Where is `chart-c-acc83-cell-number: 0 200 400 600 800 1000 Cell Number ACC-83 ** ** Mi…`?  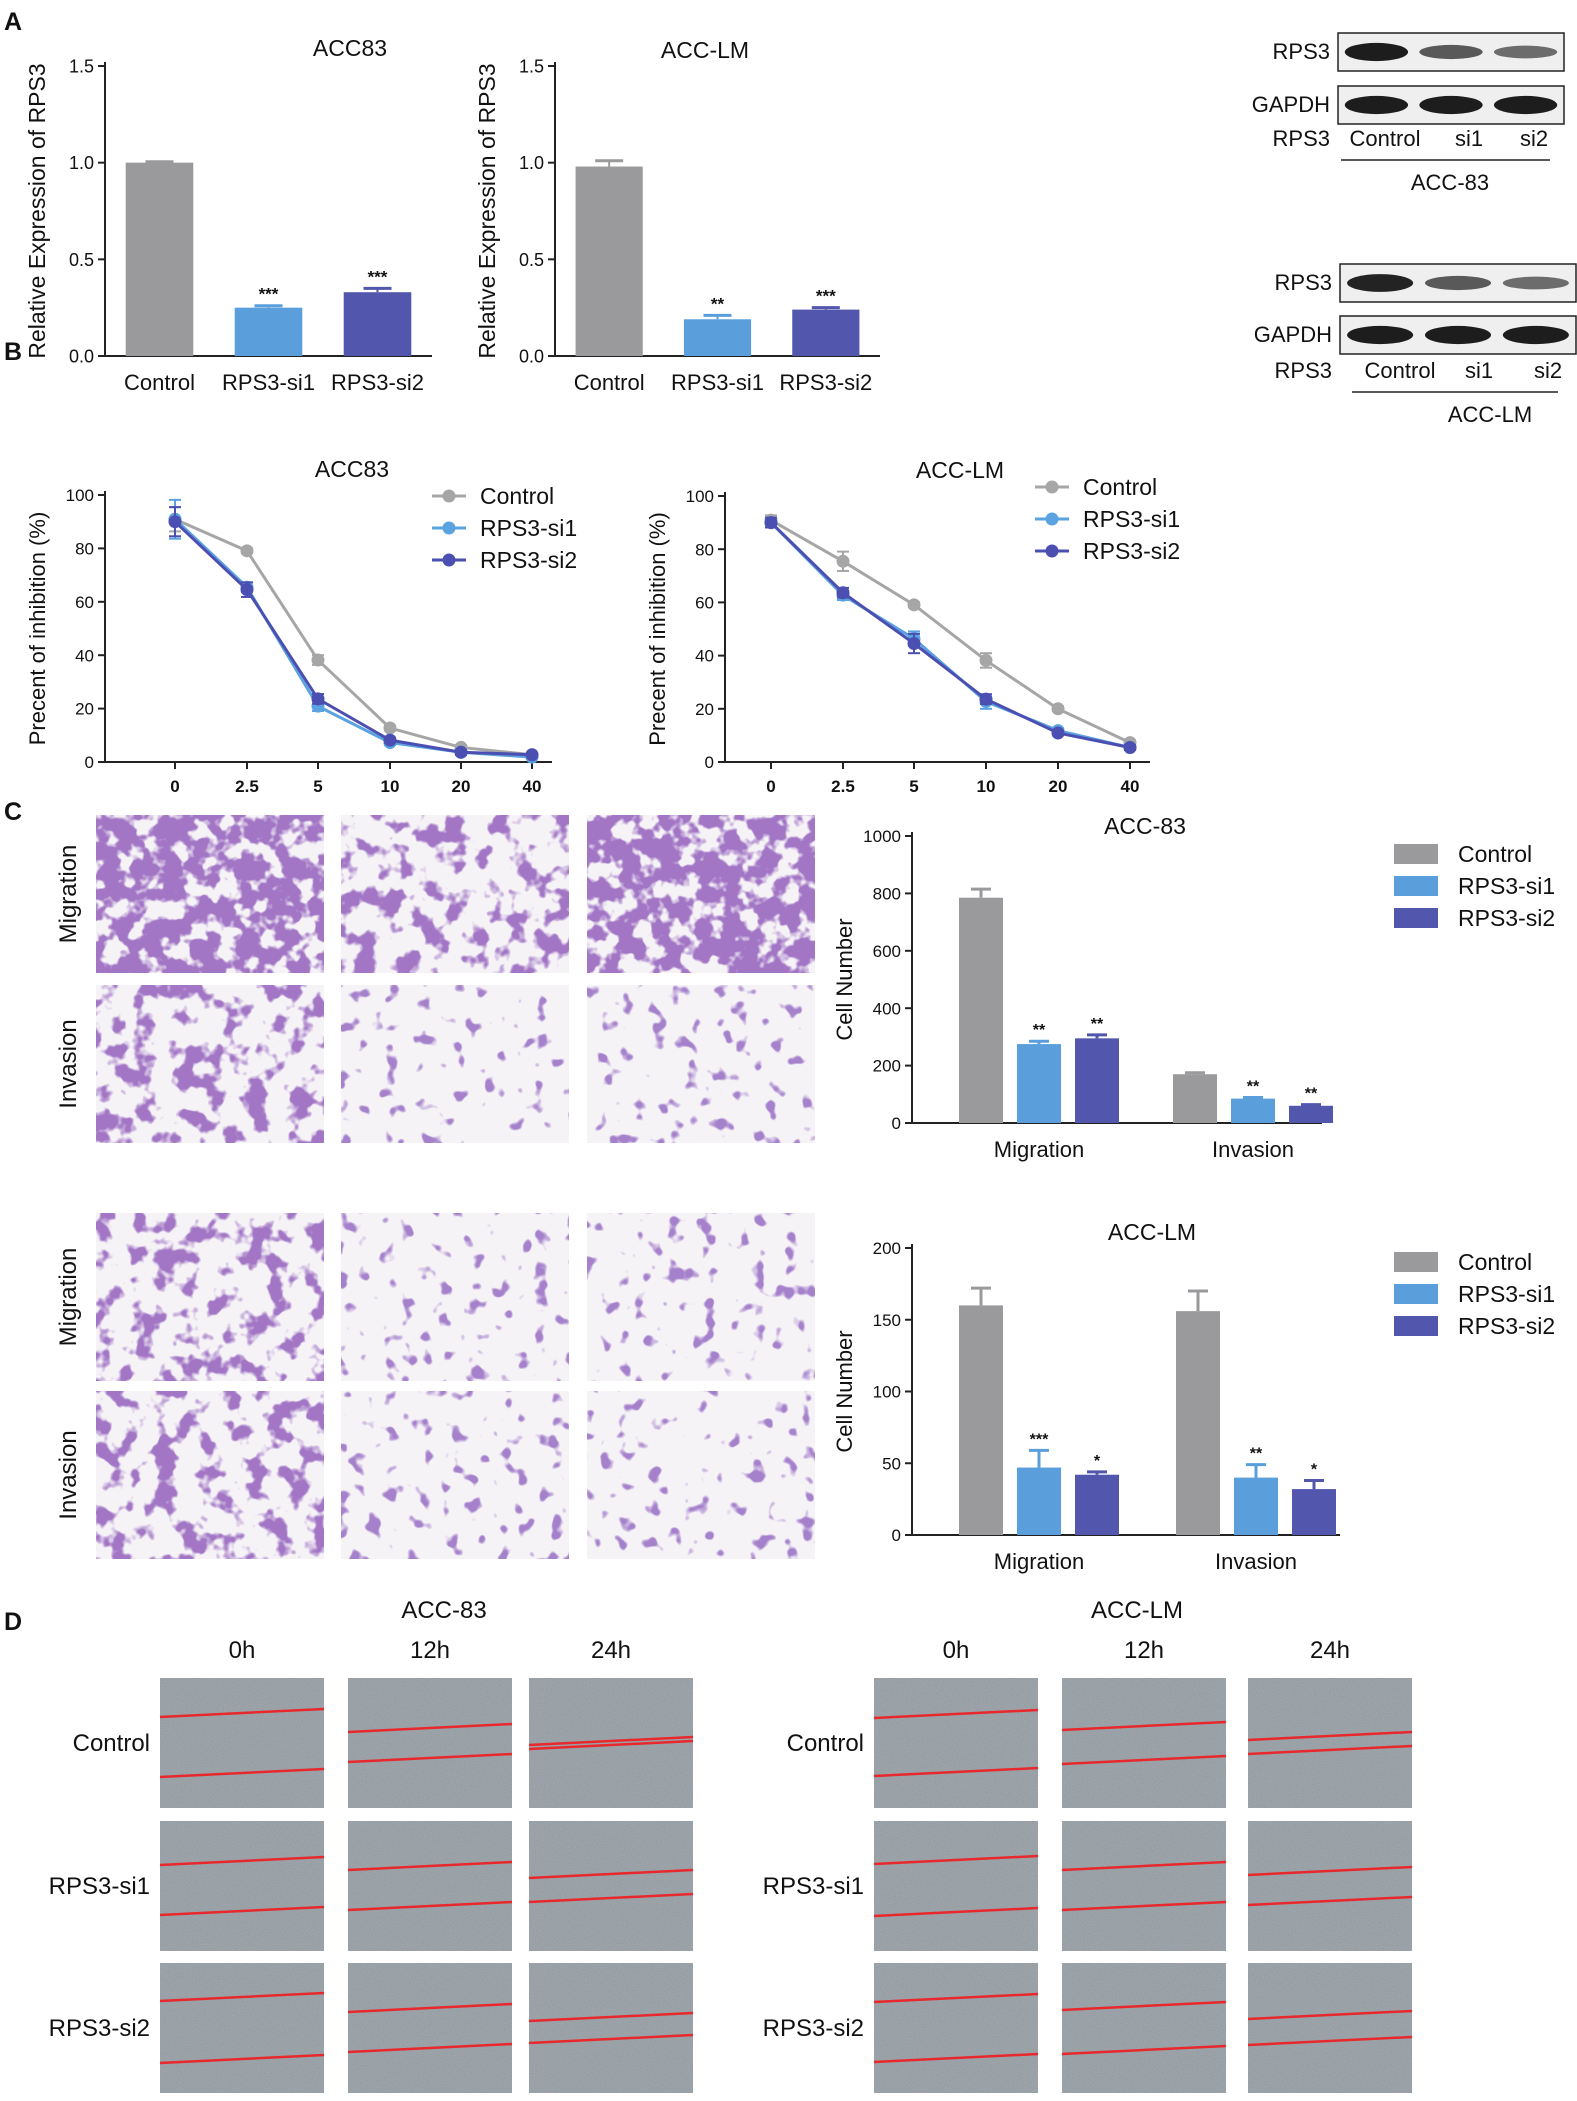
chart-c-acc83-cell-number: 0 200 400 600 800 1000 Cell Number ACC-83 ** ** Mi… is located at coordinates (1193, 987).